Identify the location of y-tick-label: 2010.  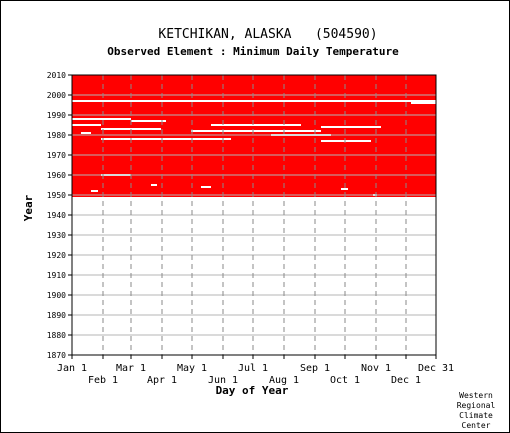
(56, 75).